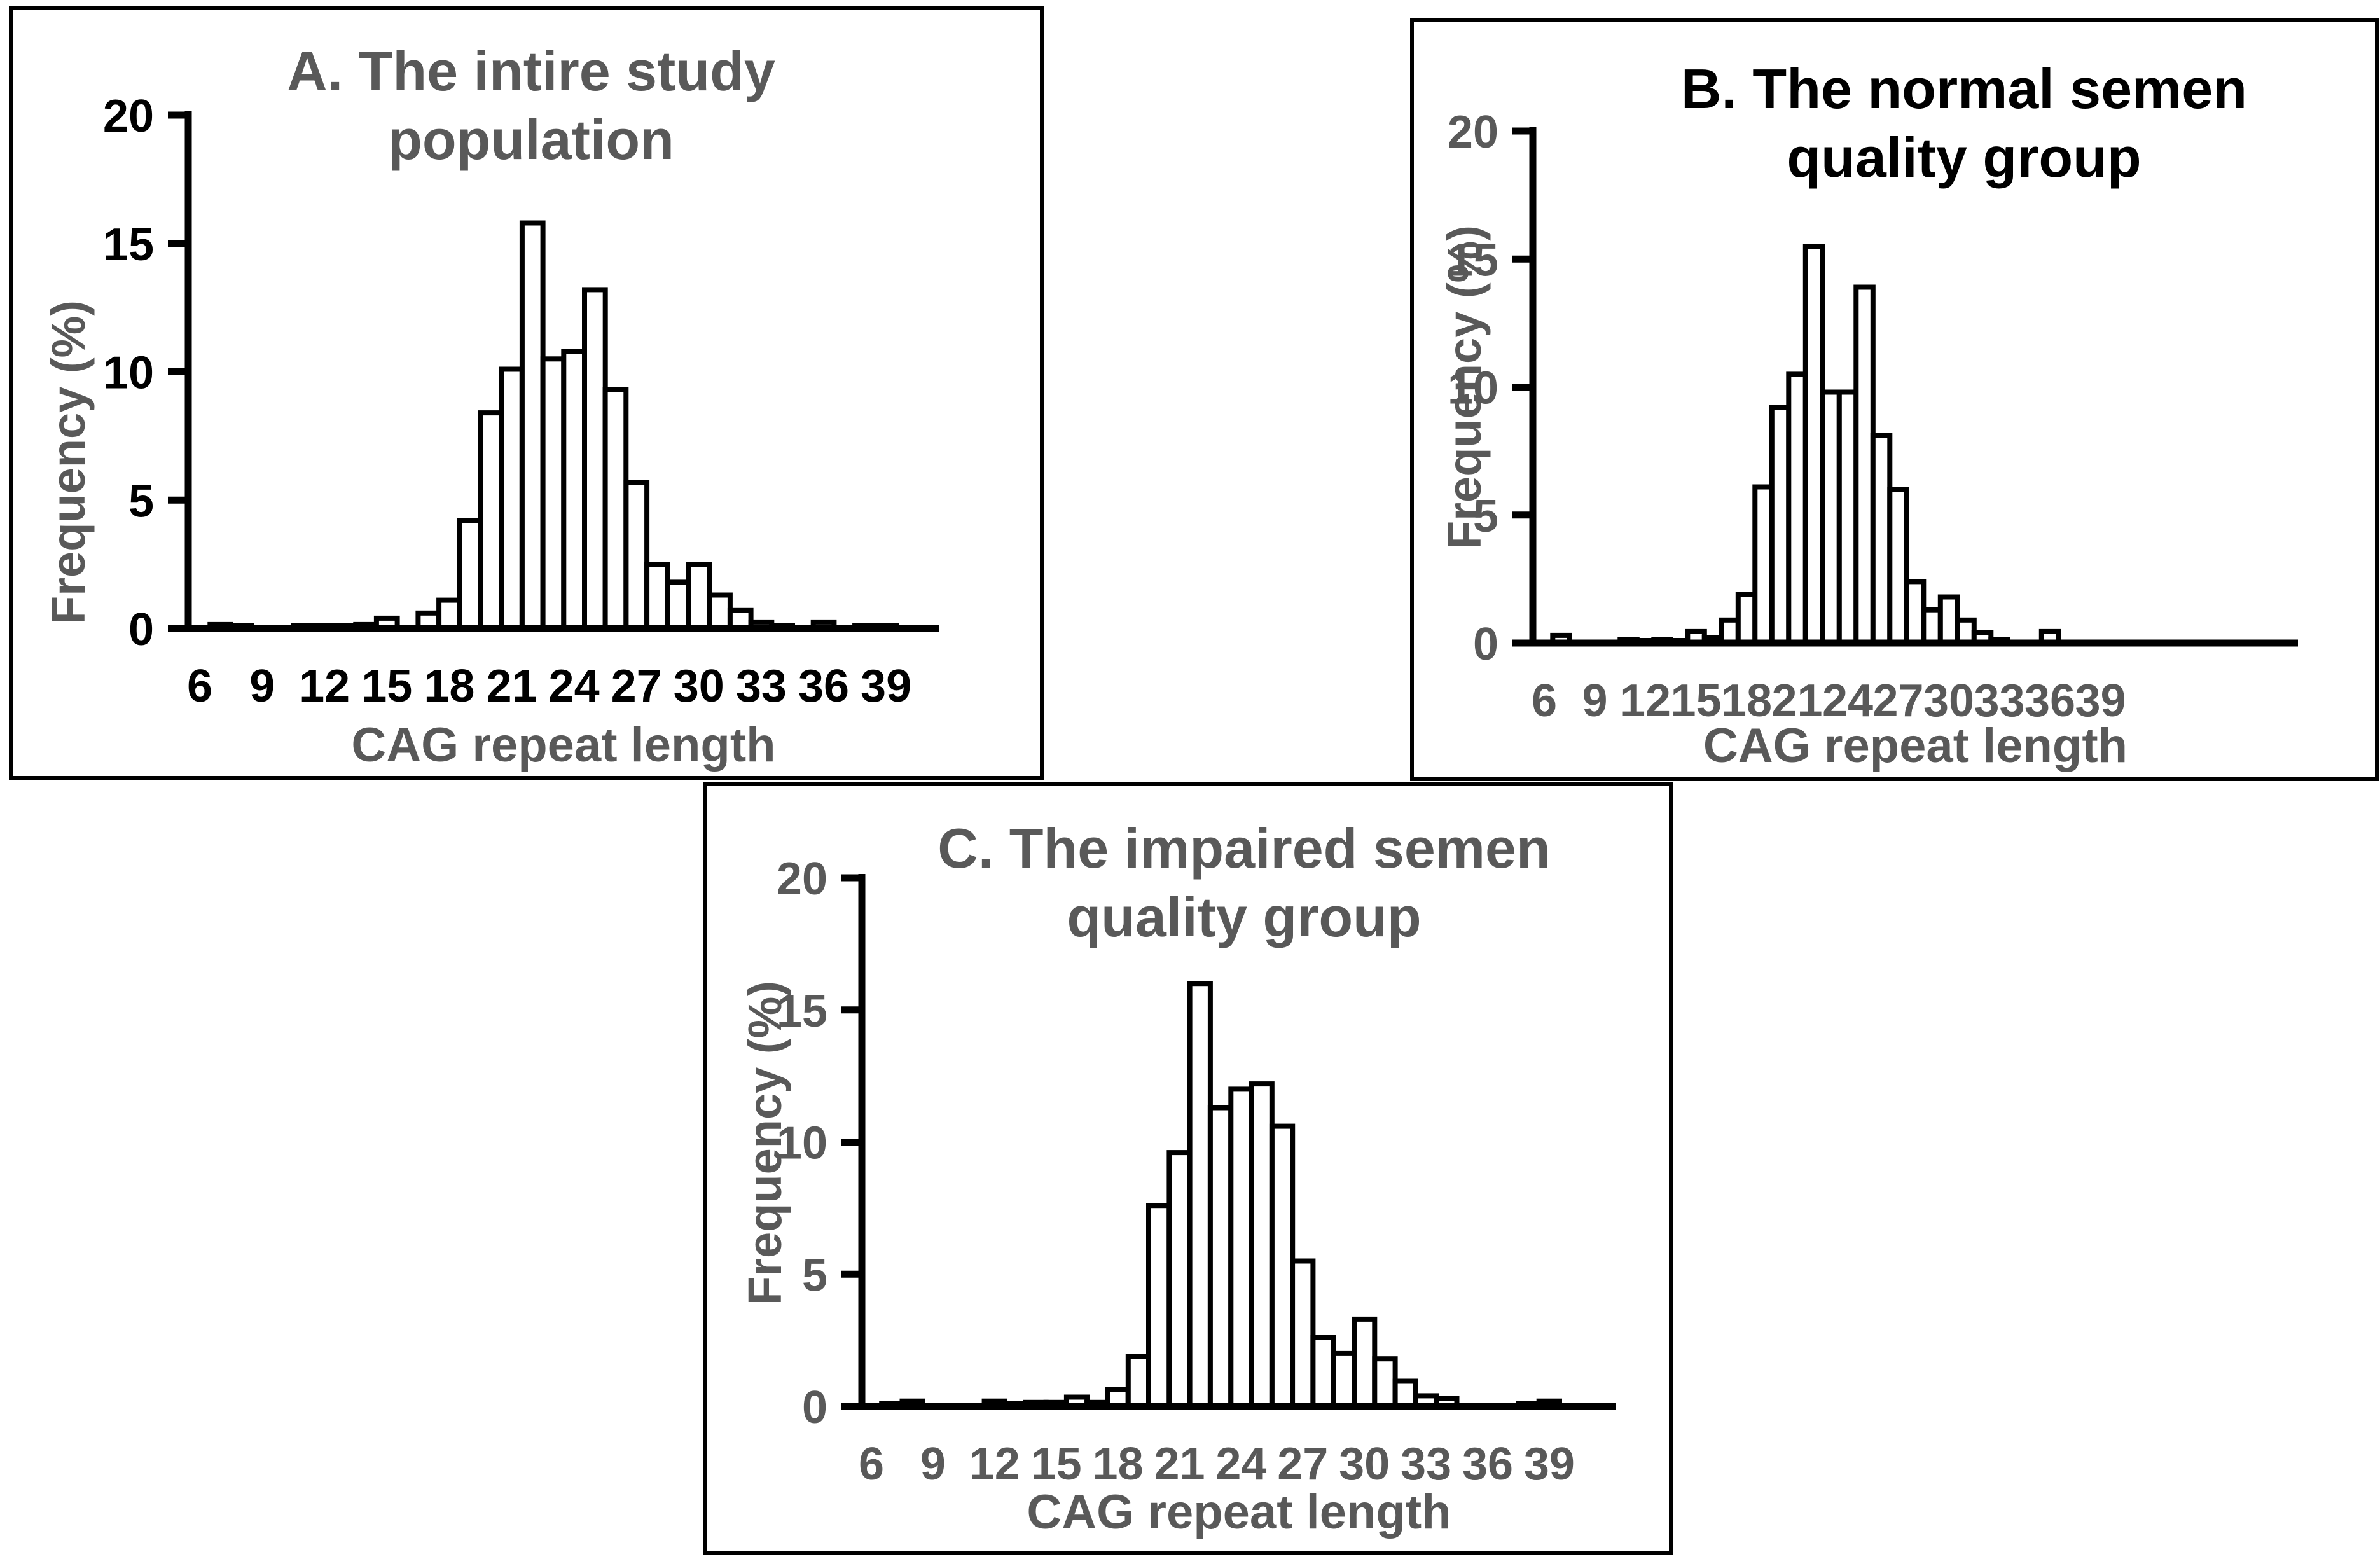  I want to click on panel-c-y-axis-title: Frequency (%), so click(764, 1143).